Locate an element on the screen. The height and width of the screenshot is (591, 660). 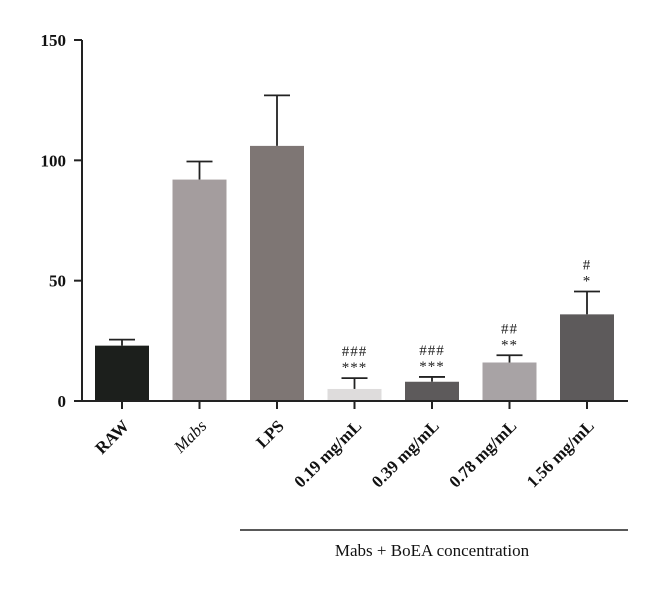
x-tick-label: 0.78 mg/mL is located at coordinates (482, 453).